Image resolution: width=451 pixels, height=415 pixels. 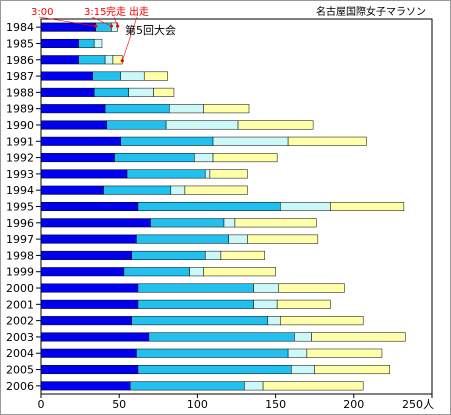 What do you see at coordinates (20, 353) in the screenshot?
I see `y-tick-label: 2004` at bounding box center [20, 353].